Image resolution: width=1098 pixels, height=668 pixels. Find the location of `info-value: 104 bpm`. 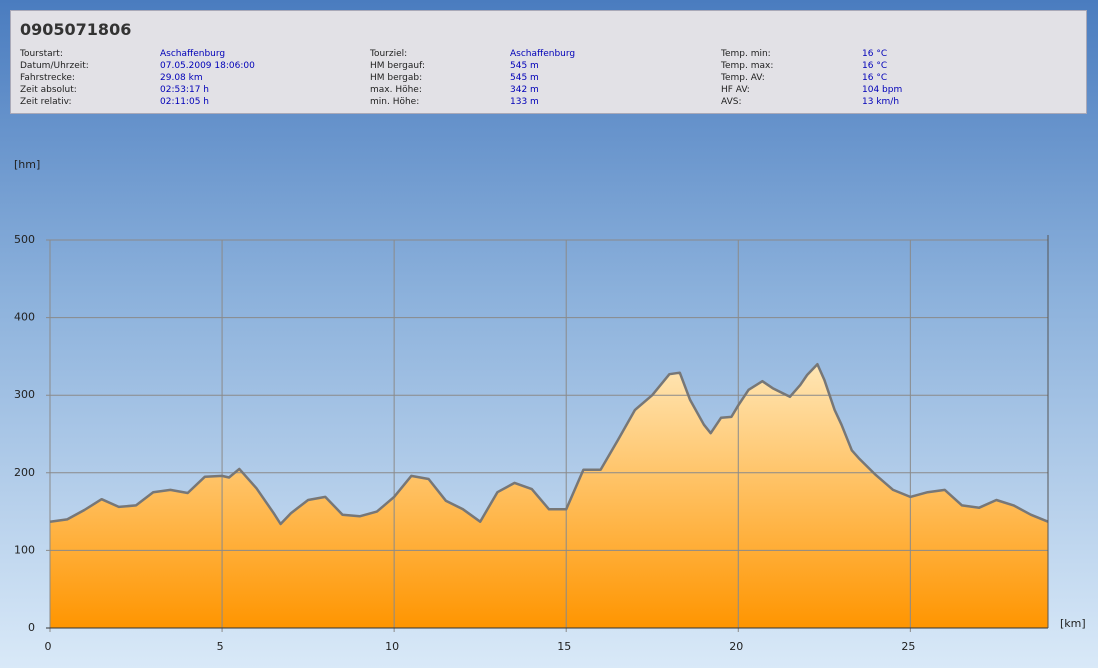

info-value: 104 bpm is located at coordinates (882, 90).